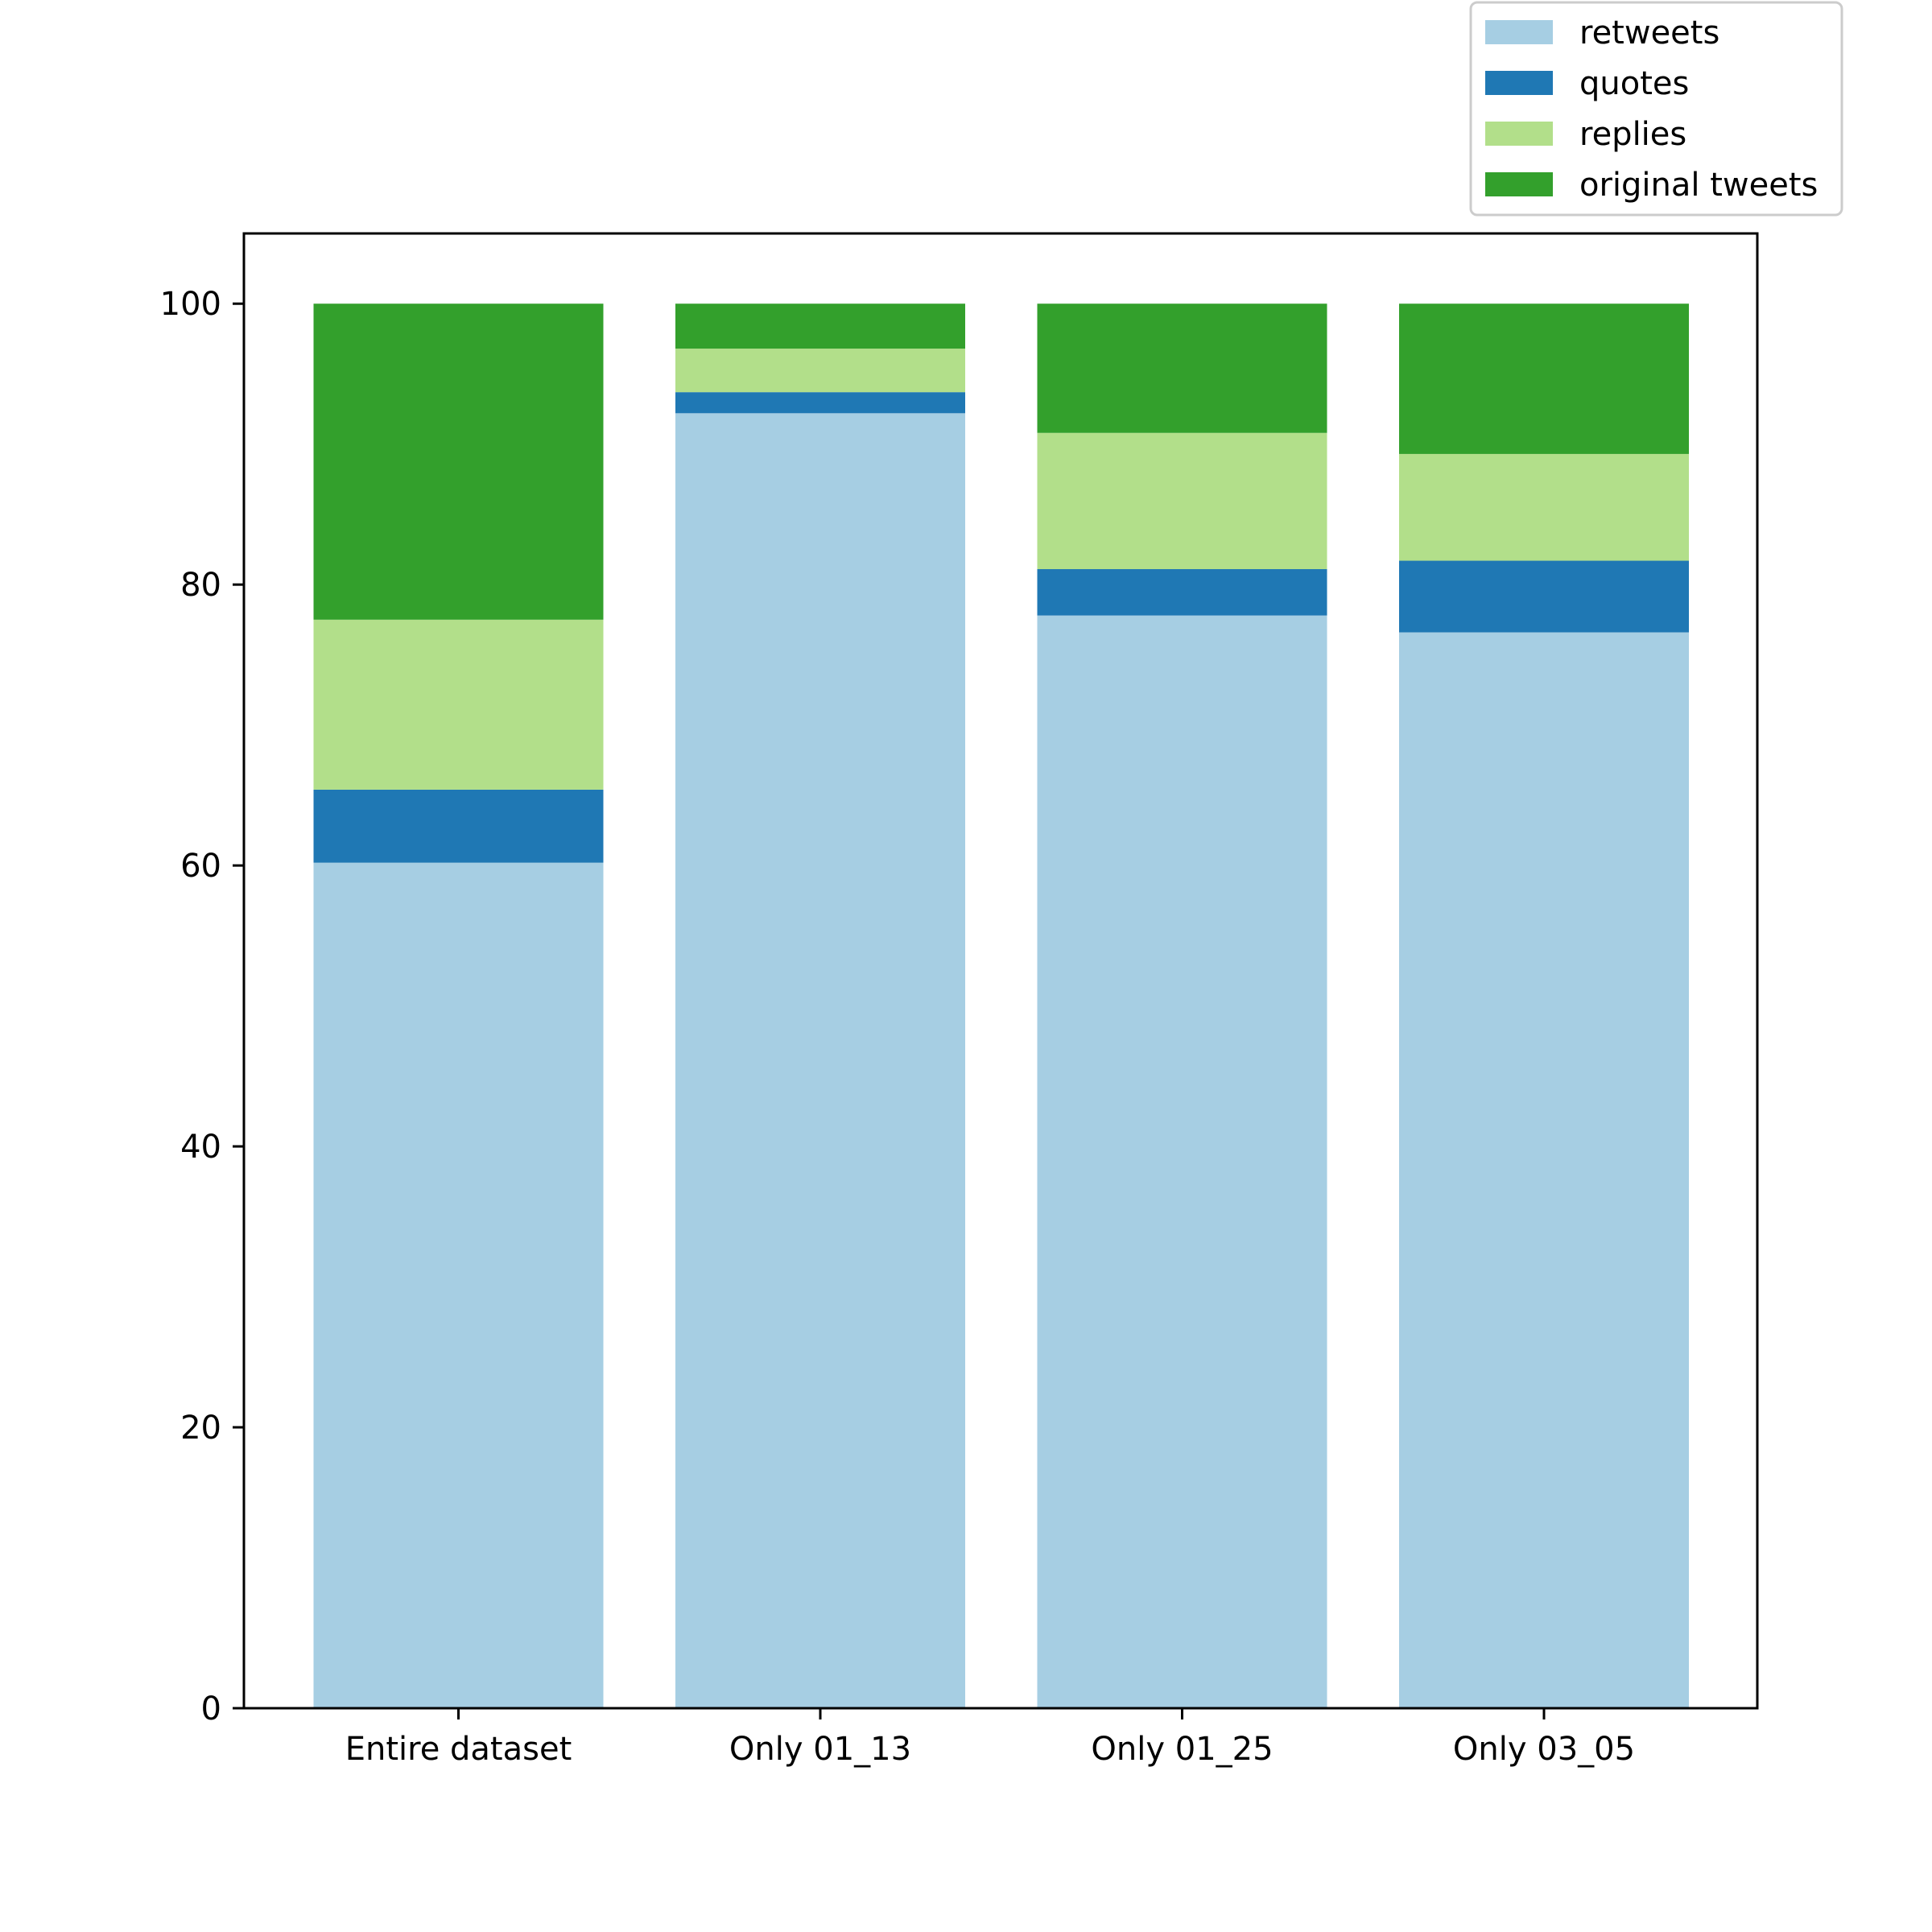 The height and width of the screenshot is (1932, 1932). I want to click on x-tick-label: Only 01_13, so click(820, 1749).